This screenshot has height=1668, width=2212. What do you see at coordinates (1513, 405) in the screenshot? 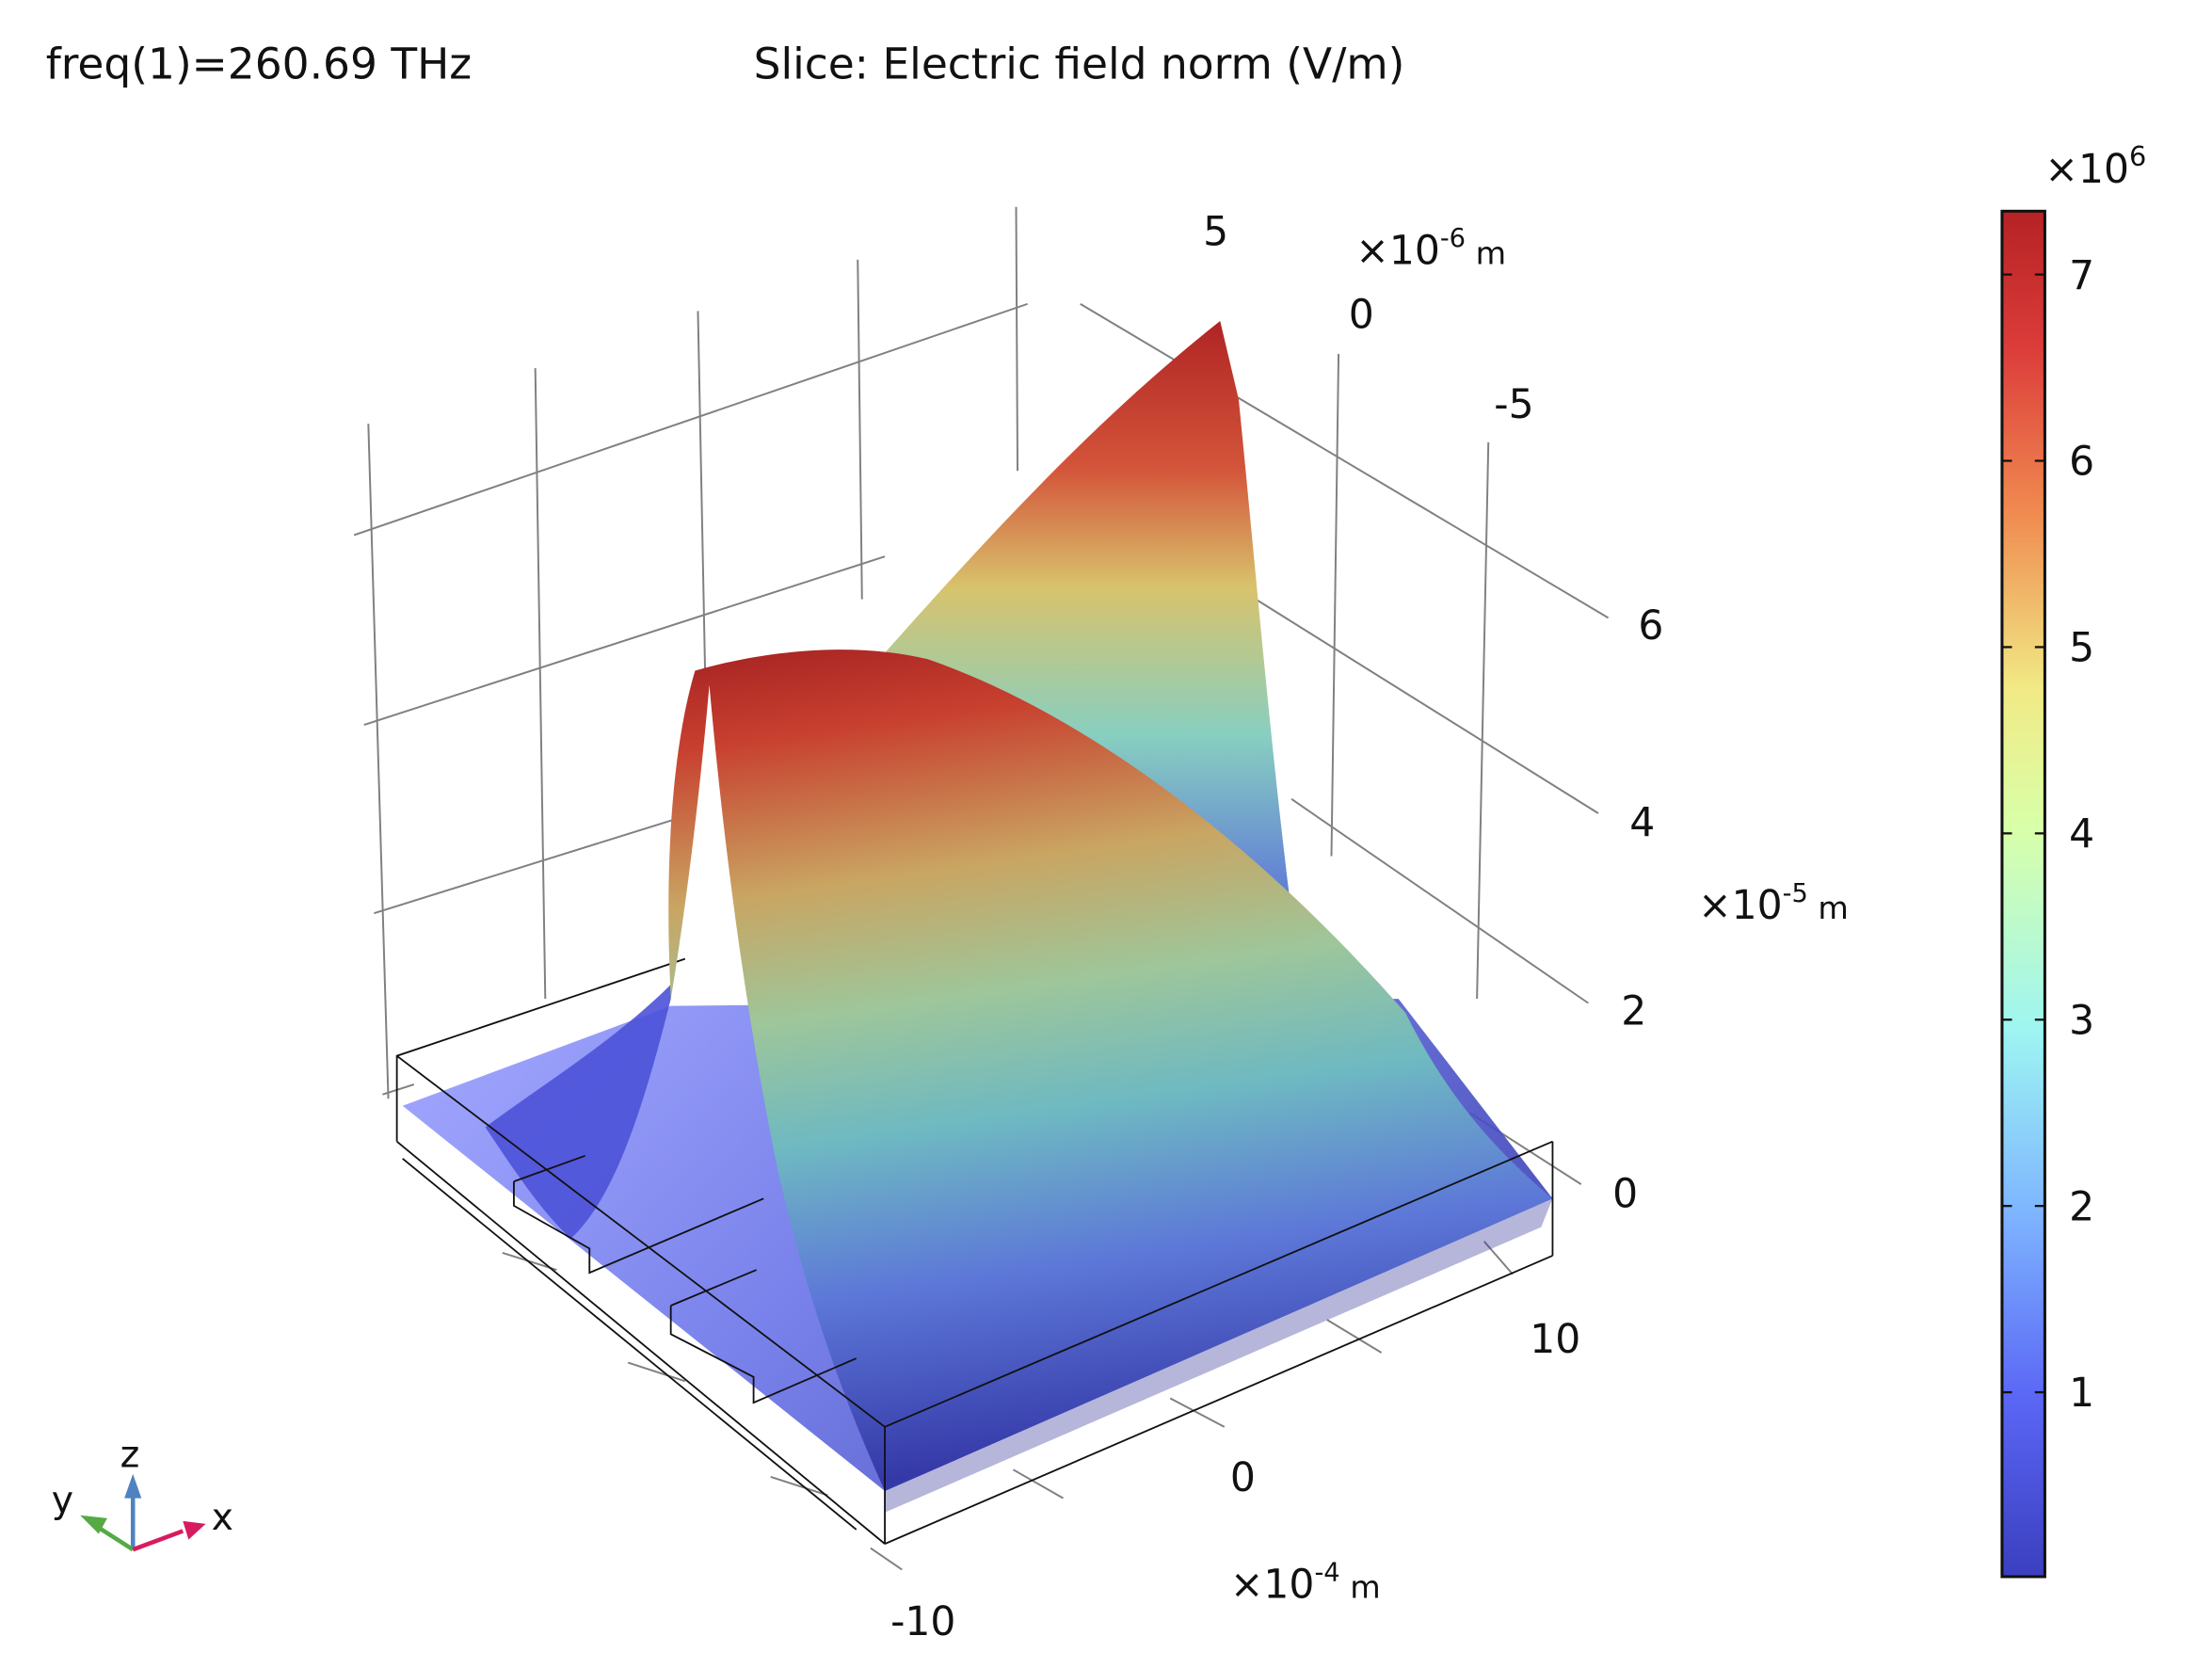
I see `y-tick-label: -5` at bounding box center [1513, 405].